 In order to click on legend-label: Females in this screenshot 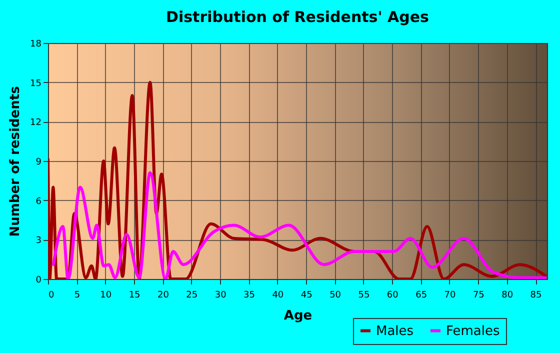, I will do `click(473, 331)`.